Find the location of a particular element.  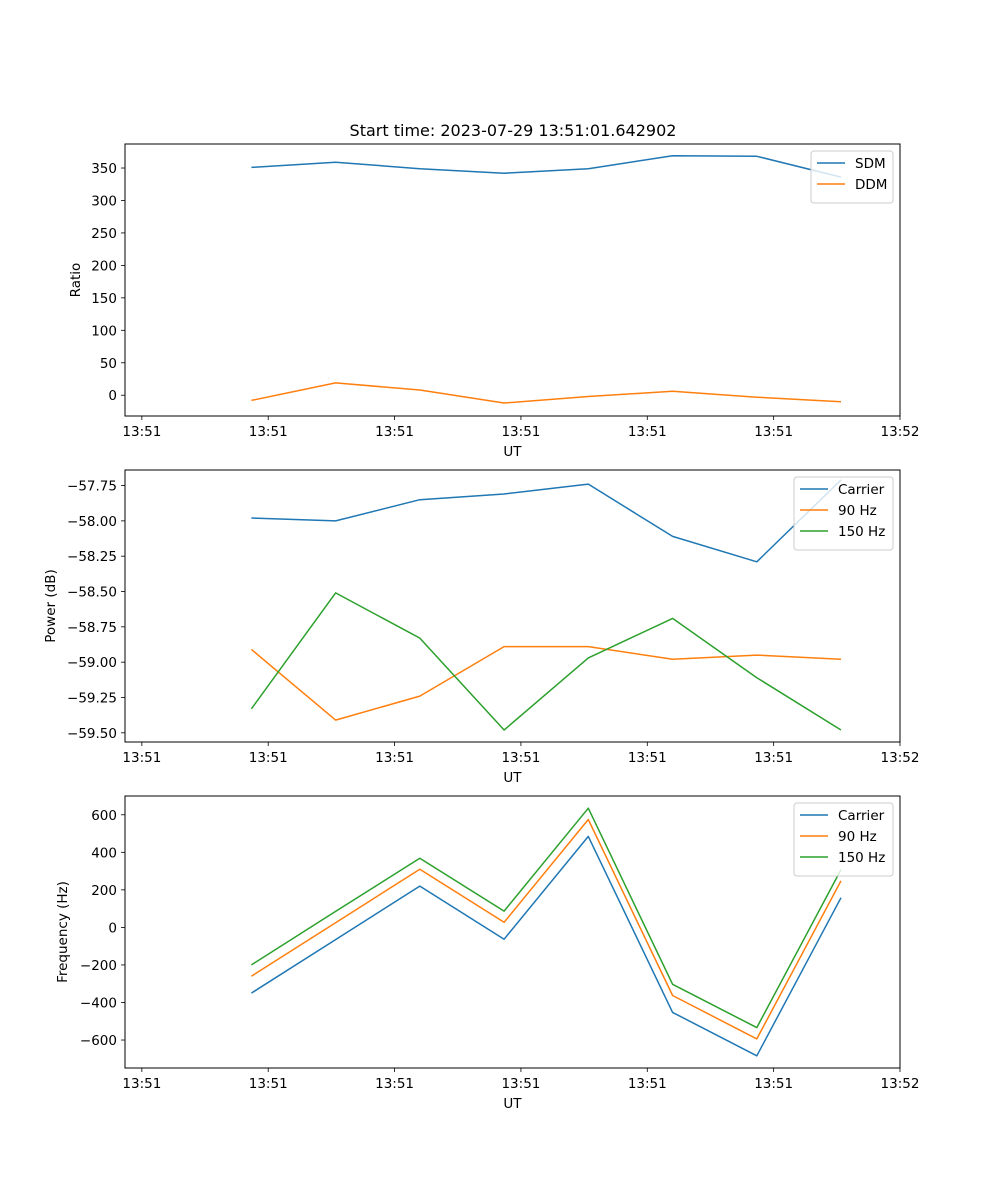

power-y-tick-label: −57.75 is located at coordinates (92, 487).